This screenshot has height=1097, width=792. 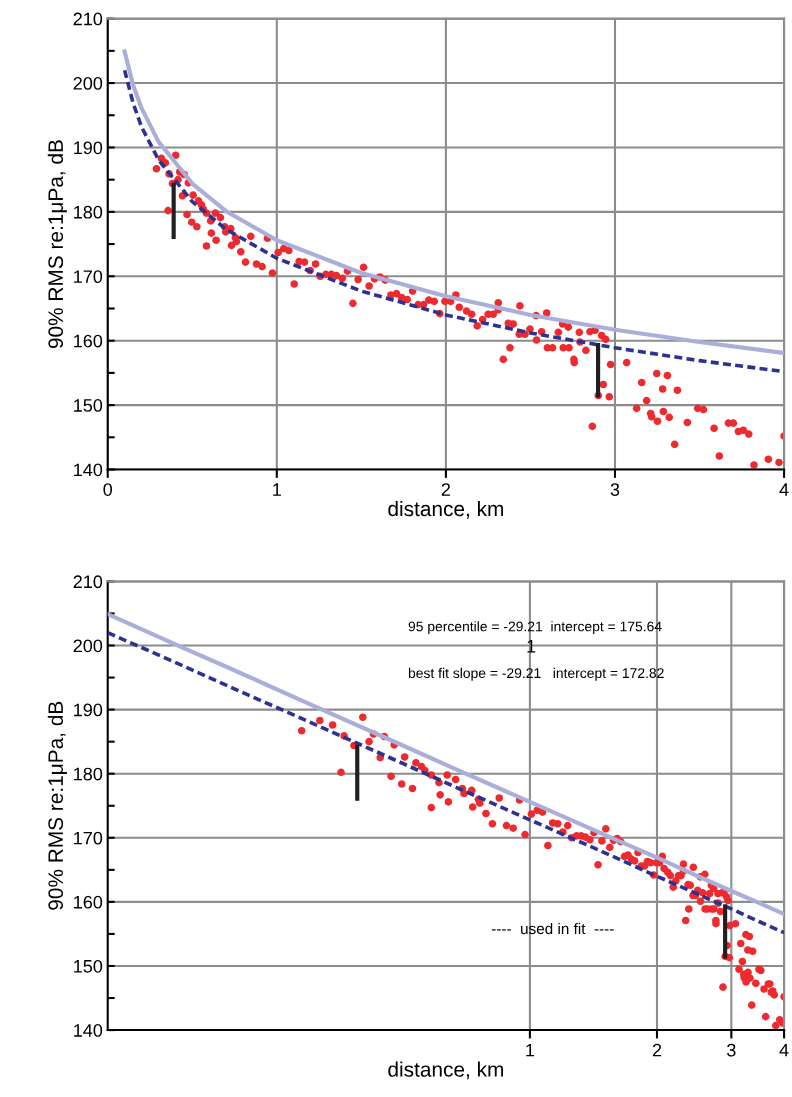 What do you see at coordinates (108, 489) in the screenshot?
I see `x-tick-label: 0` at bounding box center [108, 489].